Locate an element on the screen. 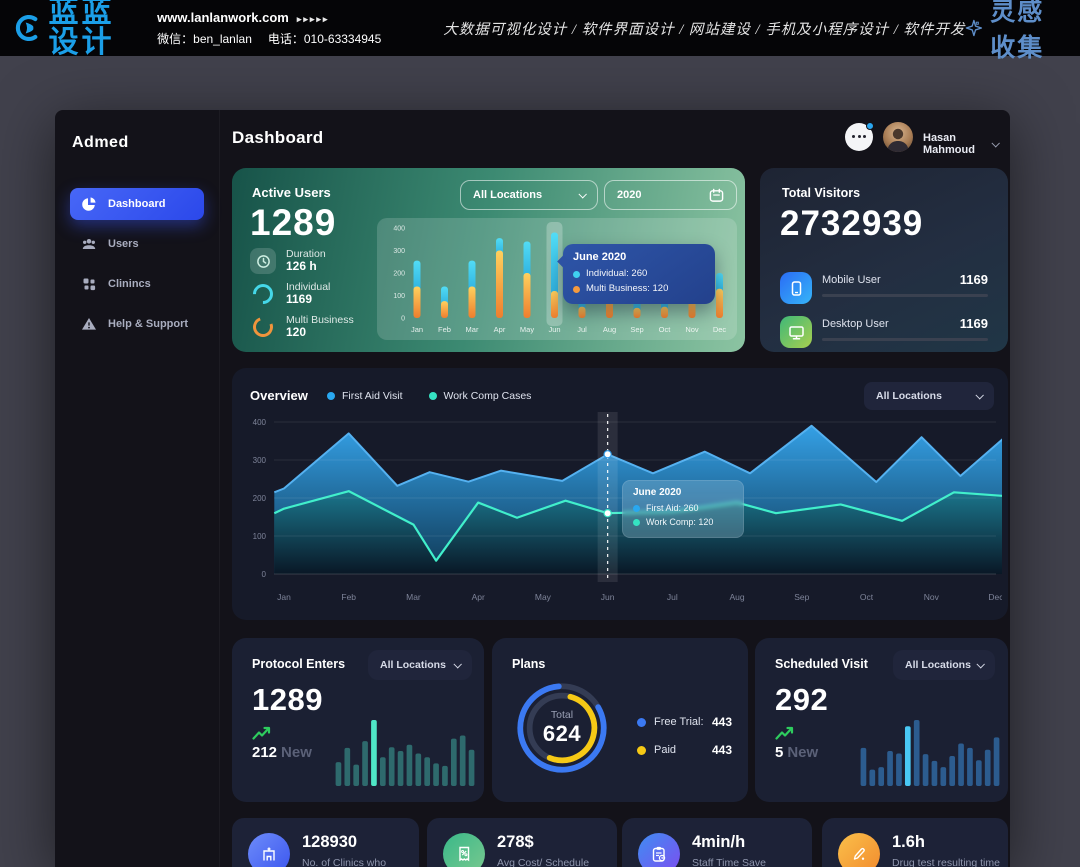  user-name: Hasan Mahmoud is located at coordinates (949, 144).